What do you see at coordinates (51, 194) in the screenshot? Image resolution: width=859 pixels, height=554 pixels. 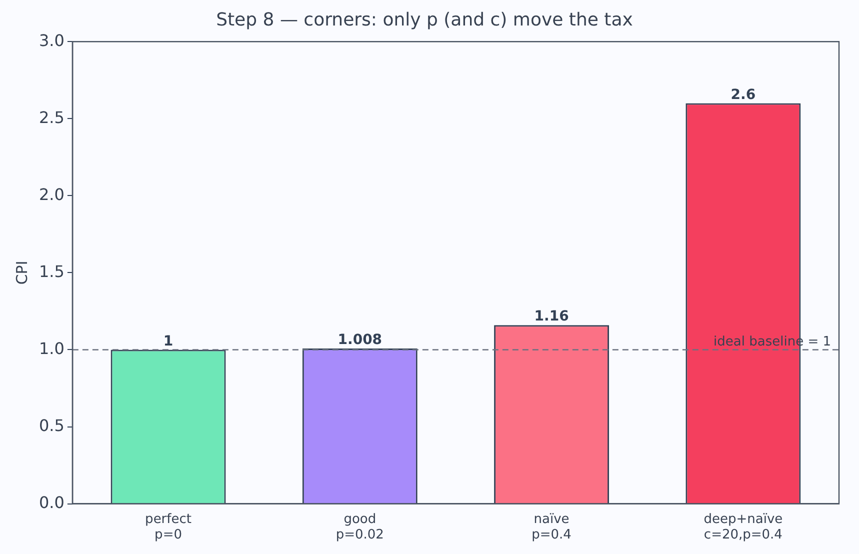 I see `y-tick-label: 2.0` at bounding box center [51, 194].